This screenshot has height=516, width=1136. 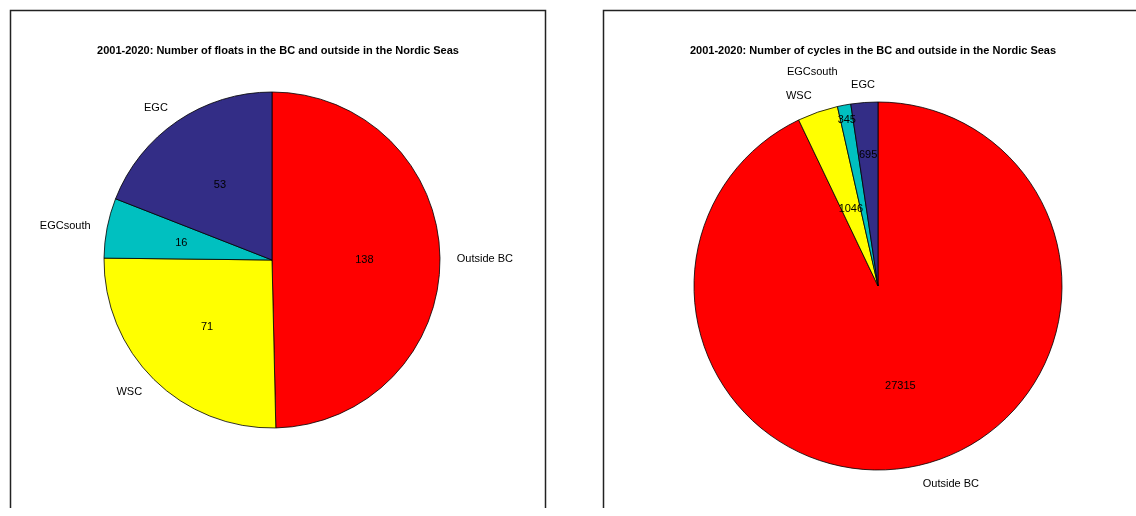 What do you see at coordinates (868, 153) in the screenshot?
I see `data-label: 695` at bounding box center [868, 153].